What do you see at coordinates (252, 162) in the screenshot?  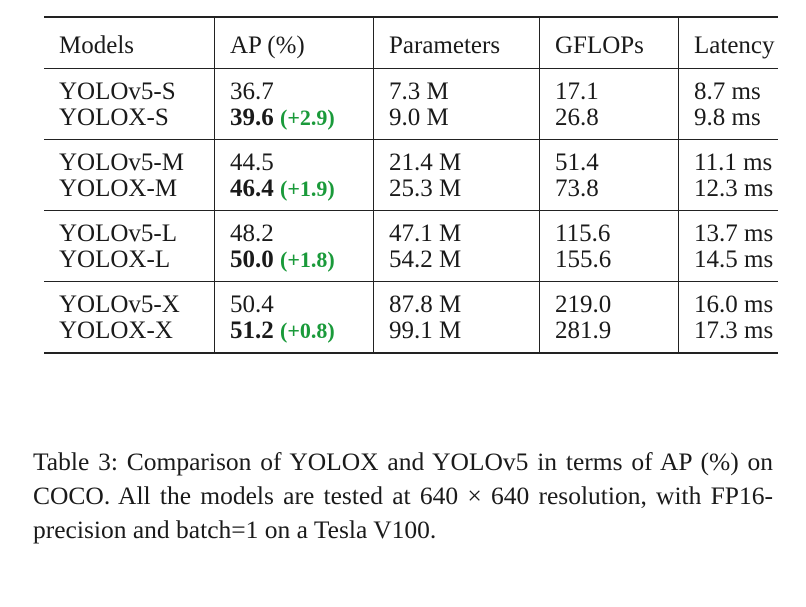 I see `ap-value: 44.5` at bounding box center [252, 162].